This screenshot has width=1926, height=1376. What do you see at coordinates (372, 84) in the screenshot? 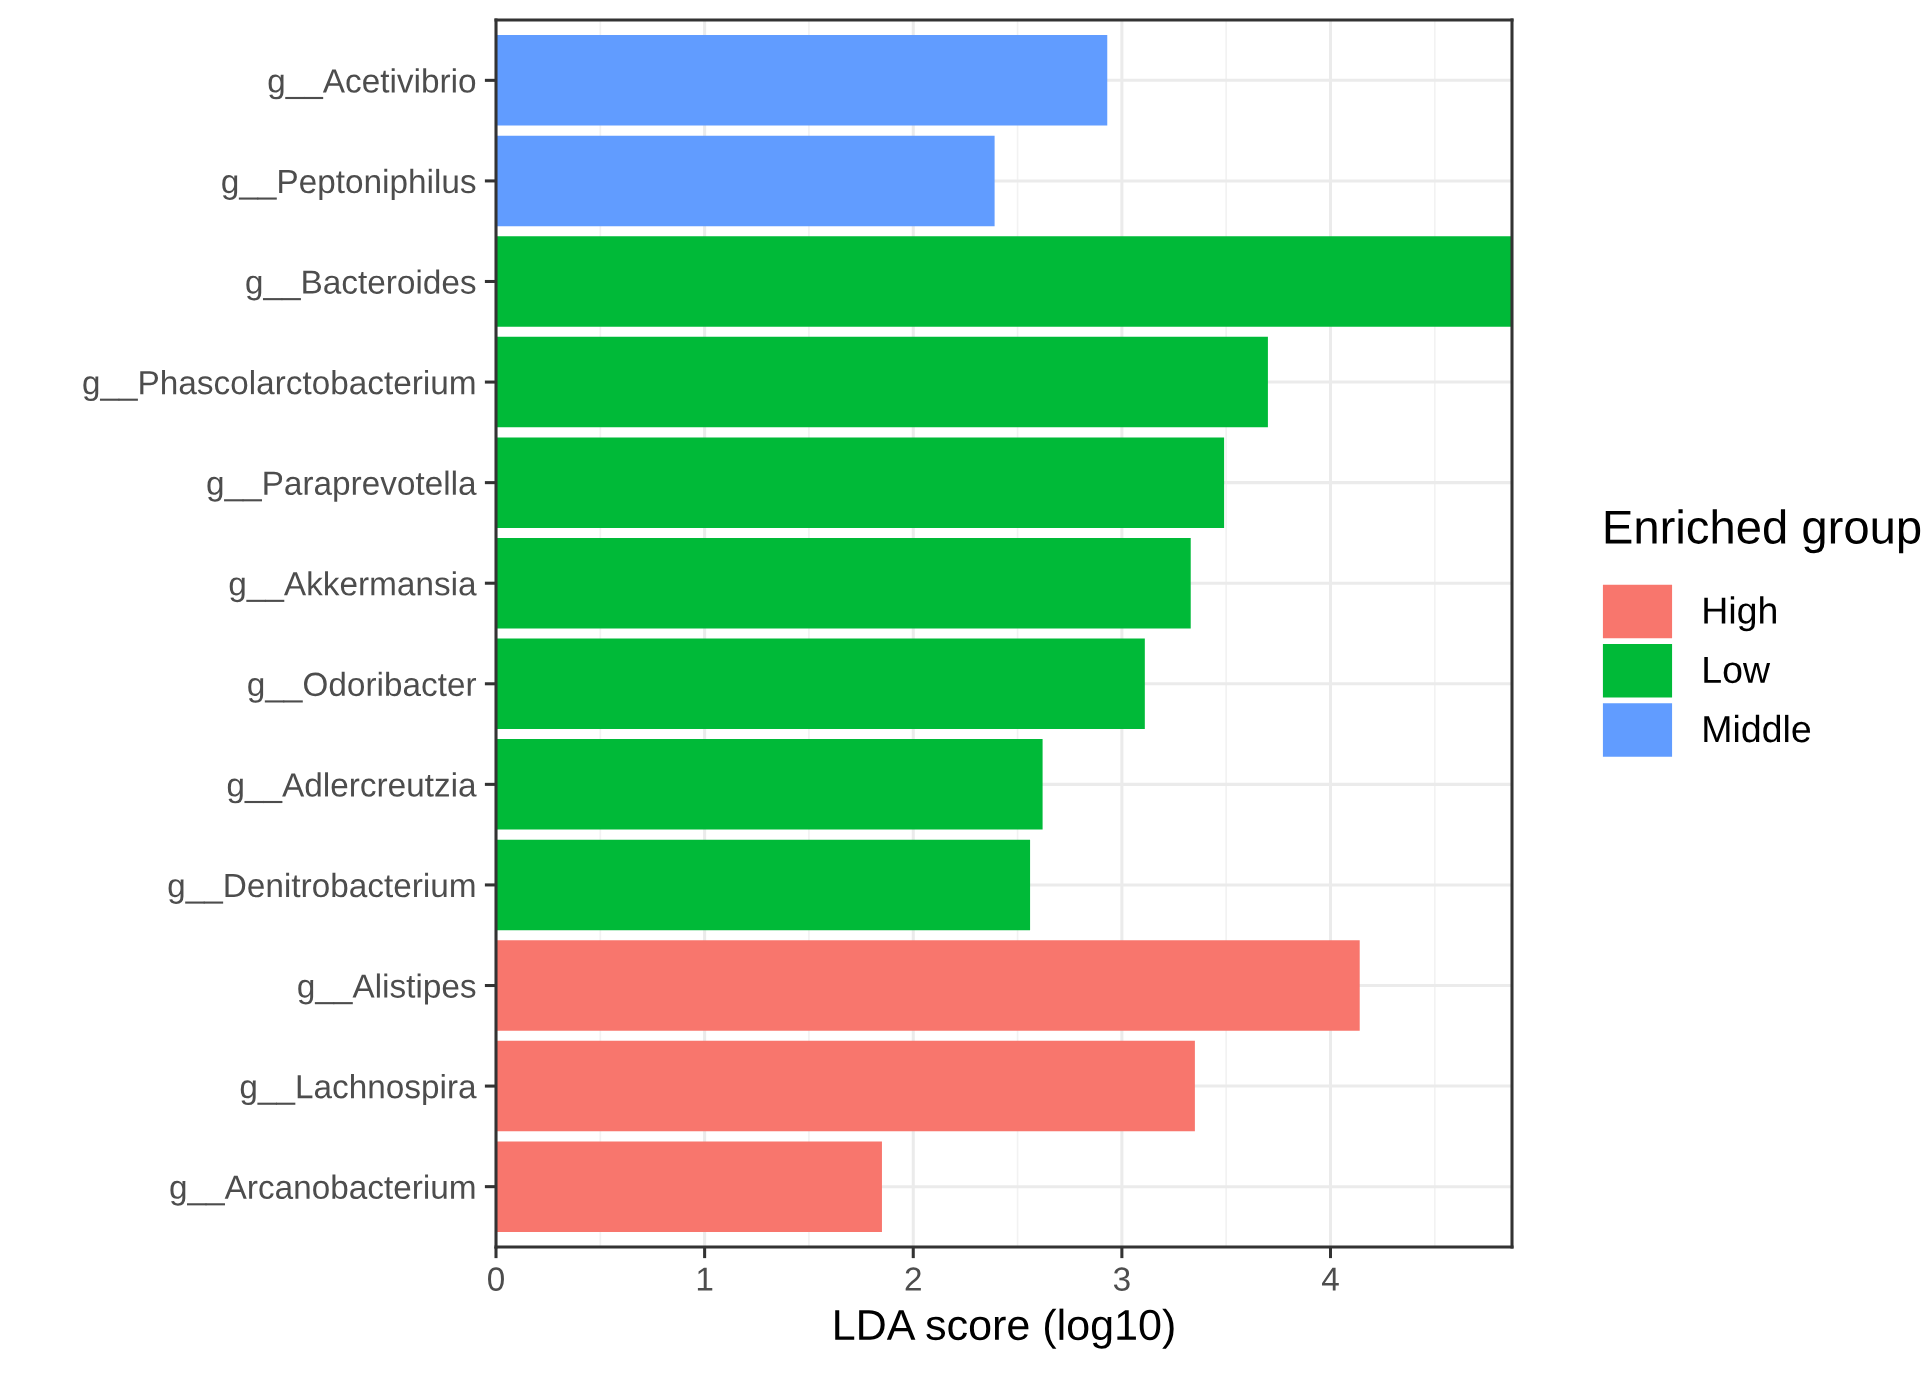
I see `y-tick-label: g__Acetivibrio` at bounding box center [372, 84].